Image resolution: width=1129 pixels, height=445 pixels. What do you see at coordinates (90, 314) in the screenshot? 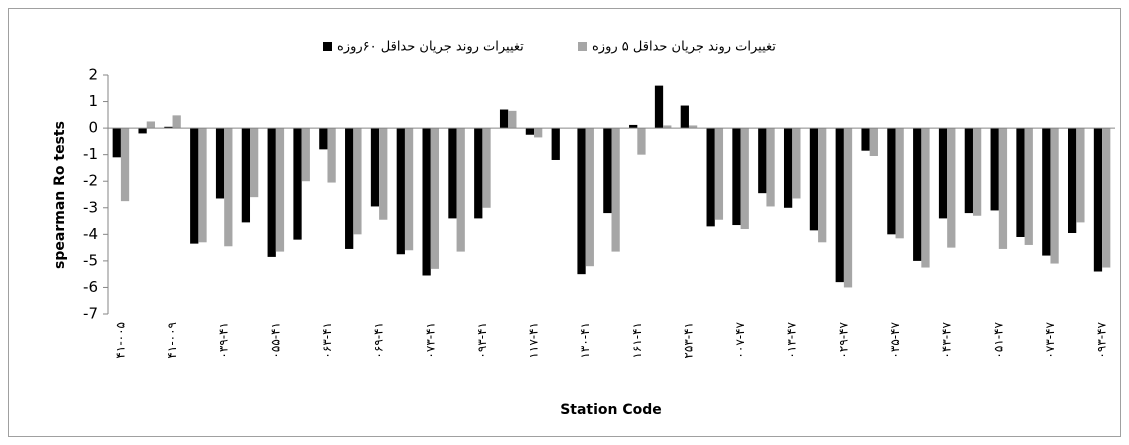
I see `y-tick-label: -7` at bounding box center [90, 314].